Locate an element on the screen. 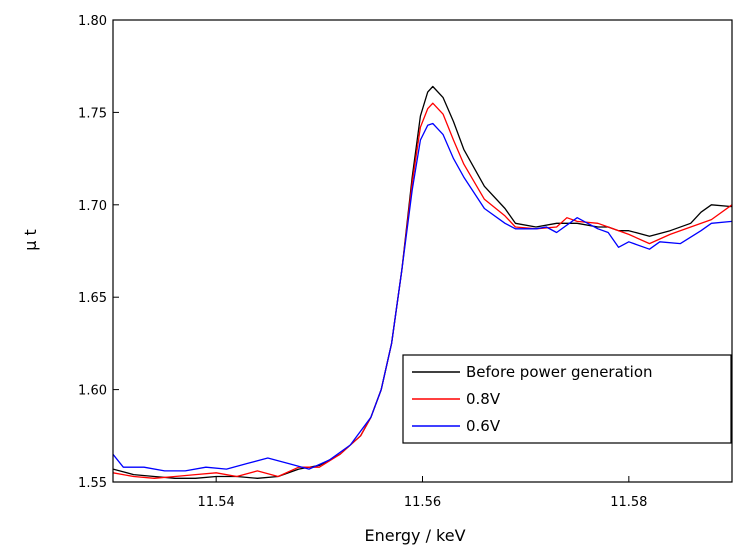 Image resolution: width=733 pixels, height=549 pixels. x-tick-label: 11.58 is located at coordinates (628, 502).